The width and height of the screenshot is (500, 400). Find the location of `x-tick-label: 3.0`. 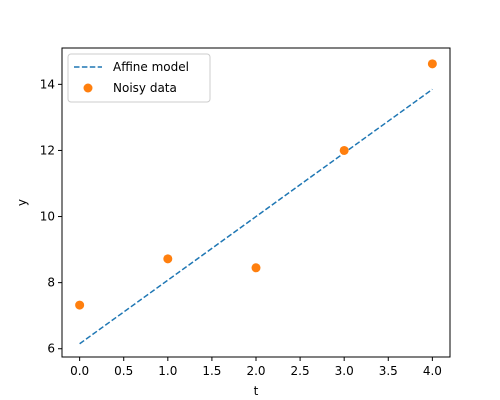

x-tick-label: 3.0 is located at coordinates (344, 371).